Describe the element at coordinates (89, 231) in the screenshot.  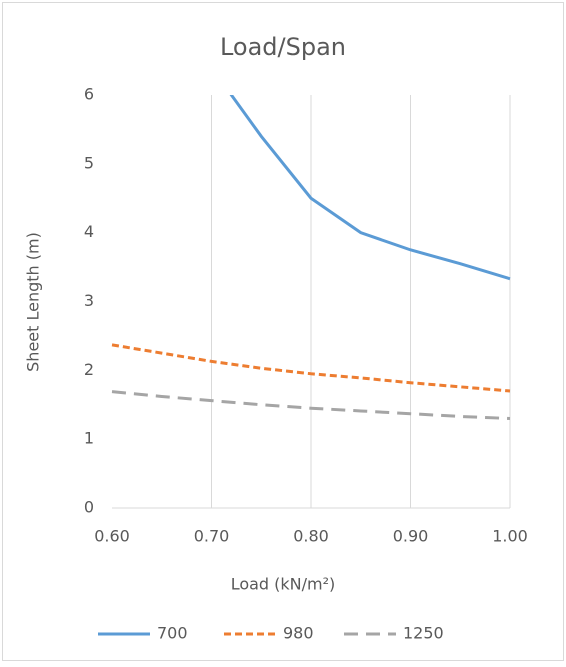
I see `y-tick-label: 4` at that location.